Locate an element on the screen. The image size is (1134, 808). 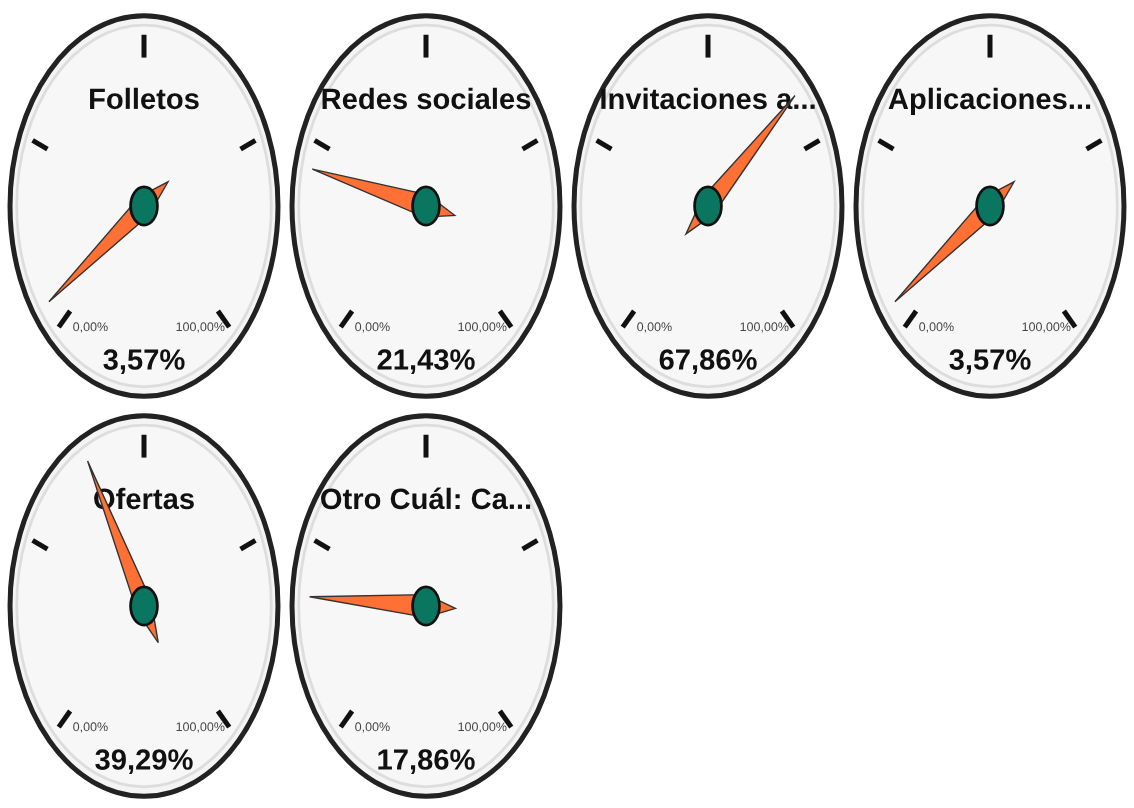
data-label: 39,29% is located at coordinates (144, 762).